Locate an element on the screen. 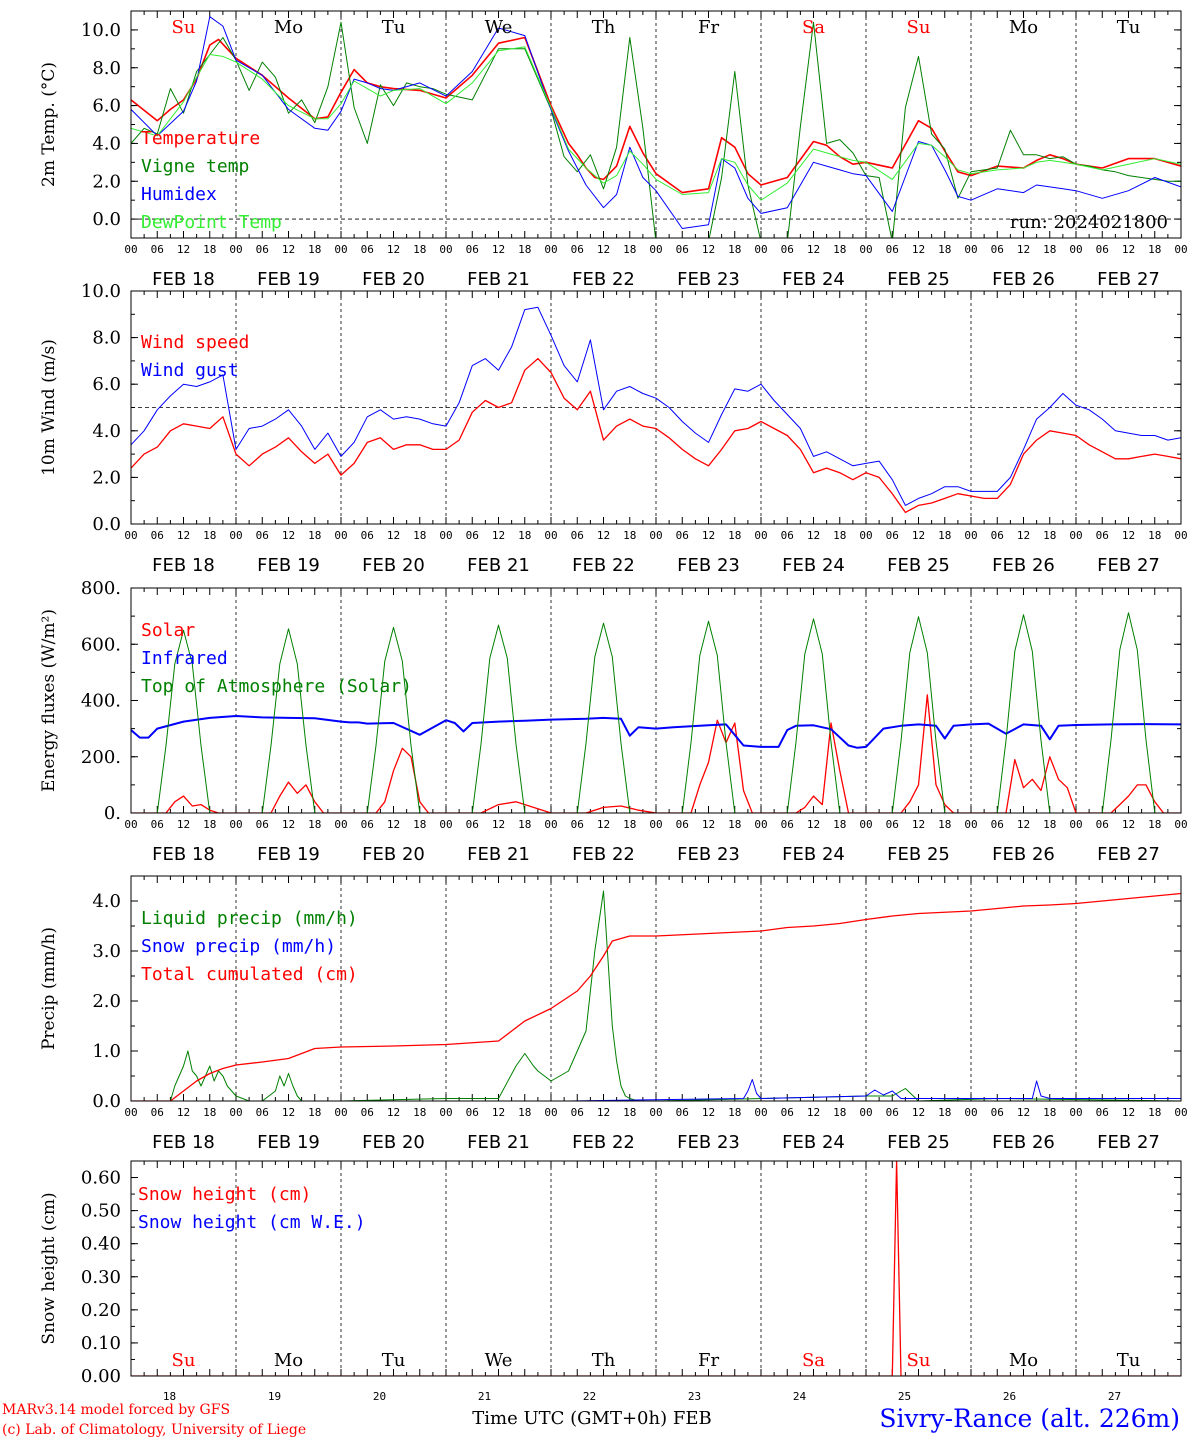 The width and height of the screenshot is (1194, 1440). legend-entry: Liquid precip (mm/h) is located at coordinates (249, 918).